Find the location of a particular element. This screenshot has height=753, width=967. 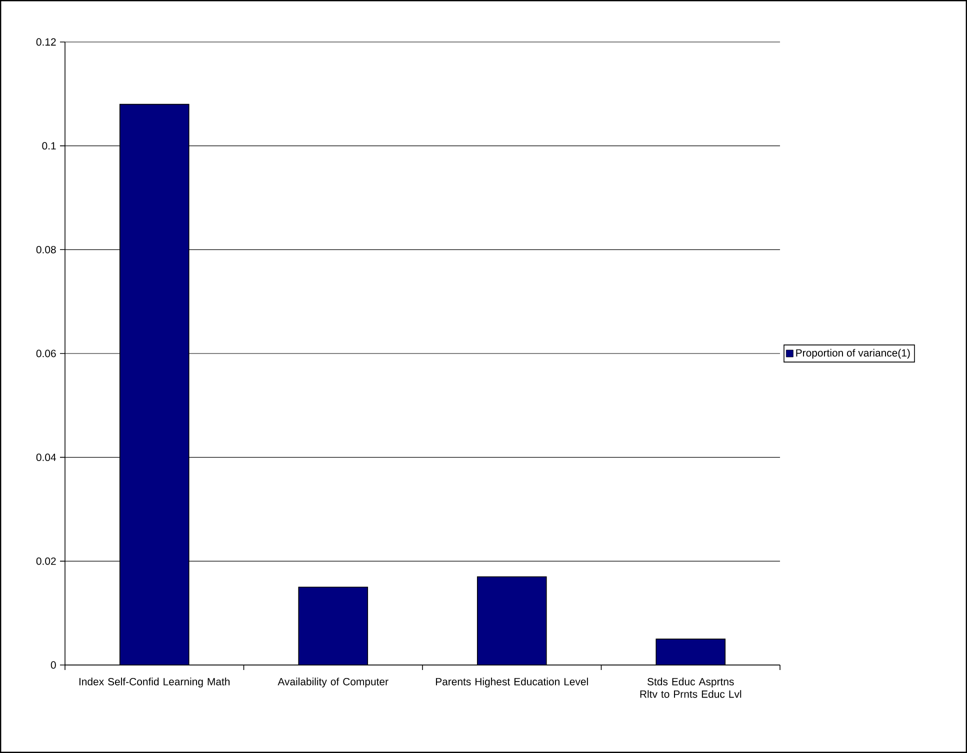

y-tick-label: 0.08 is located at coordinates (46, 250).